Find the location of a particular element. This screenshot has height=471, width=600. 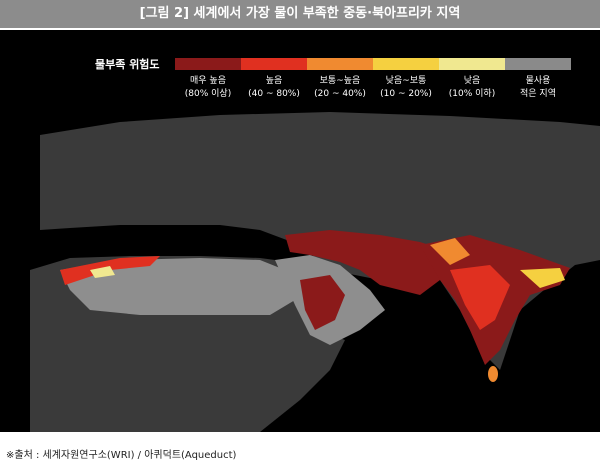

region-medium-high is located at coordinates (450, 251).